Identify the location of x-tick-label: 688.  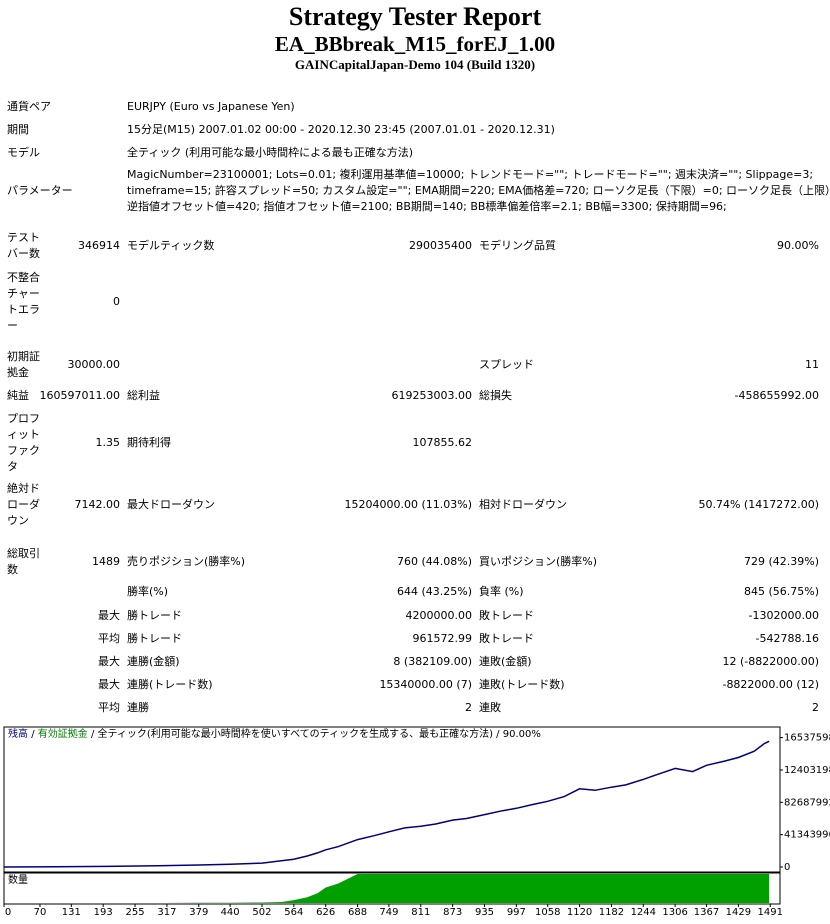
(357, 912).